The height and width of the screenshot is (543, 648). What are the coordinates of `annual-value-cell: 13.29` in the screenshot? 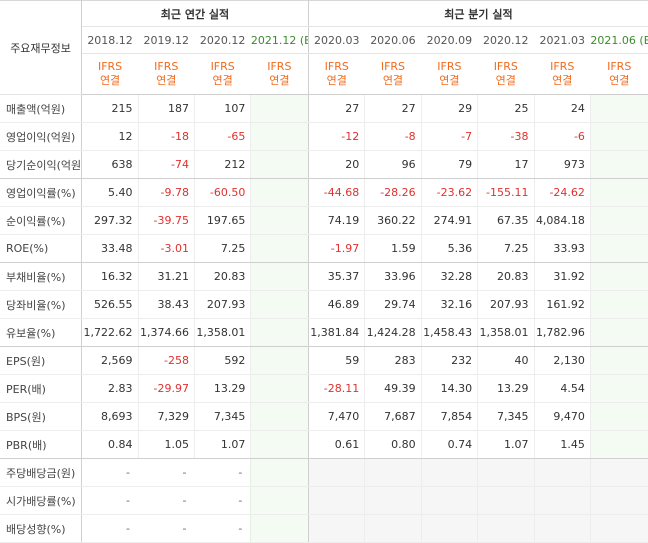 It's located at (223, 388).